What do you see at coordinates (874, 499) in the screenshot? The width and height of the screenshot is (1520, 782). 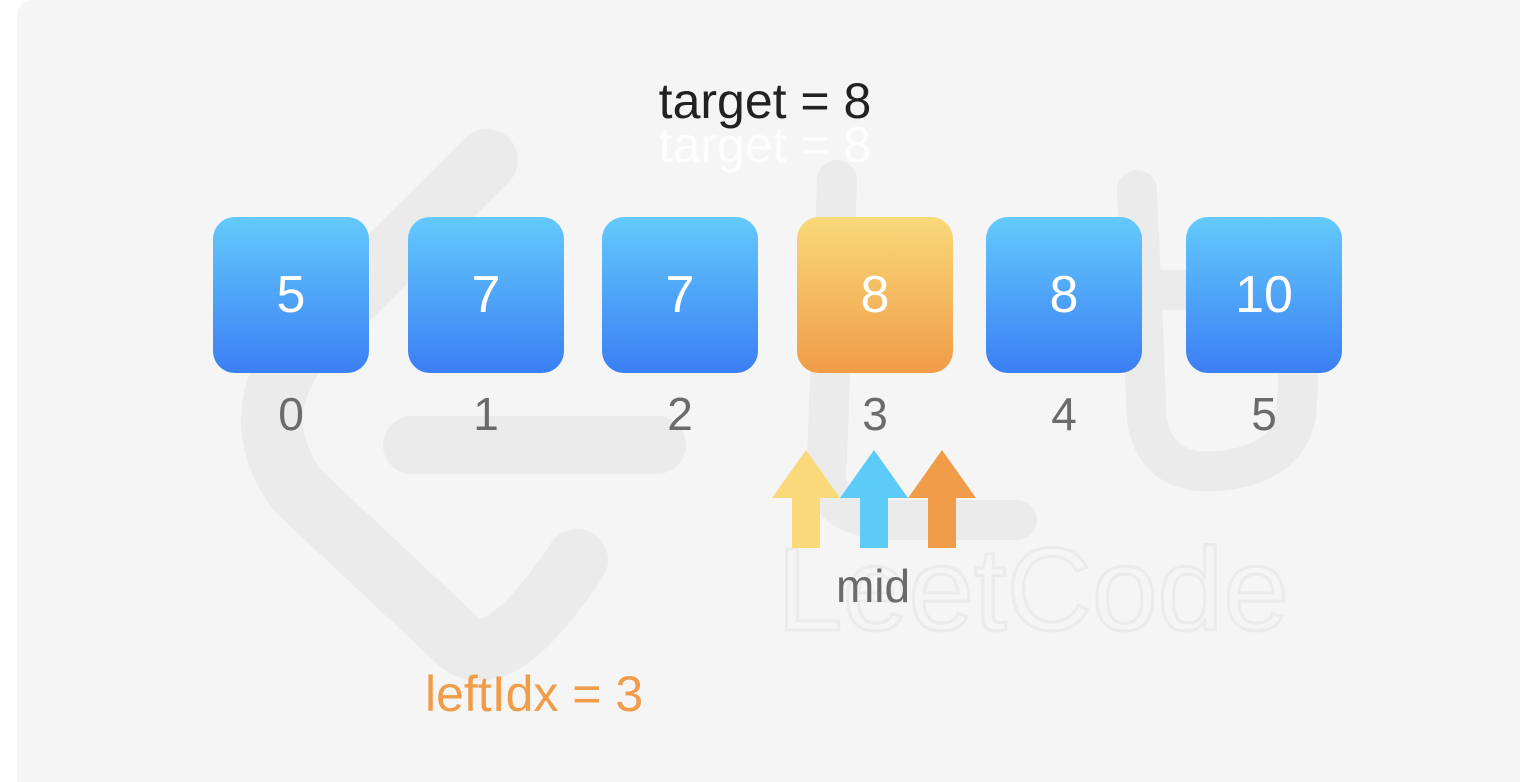 I see `right-pointer-arrow-icon` at bounding box center [874, 499].